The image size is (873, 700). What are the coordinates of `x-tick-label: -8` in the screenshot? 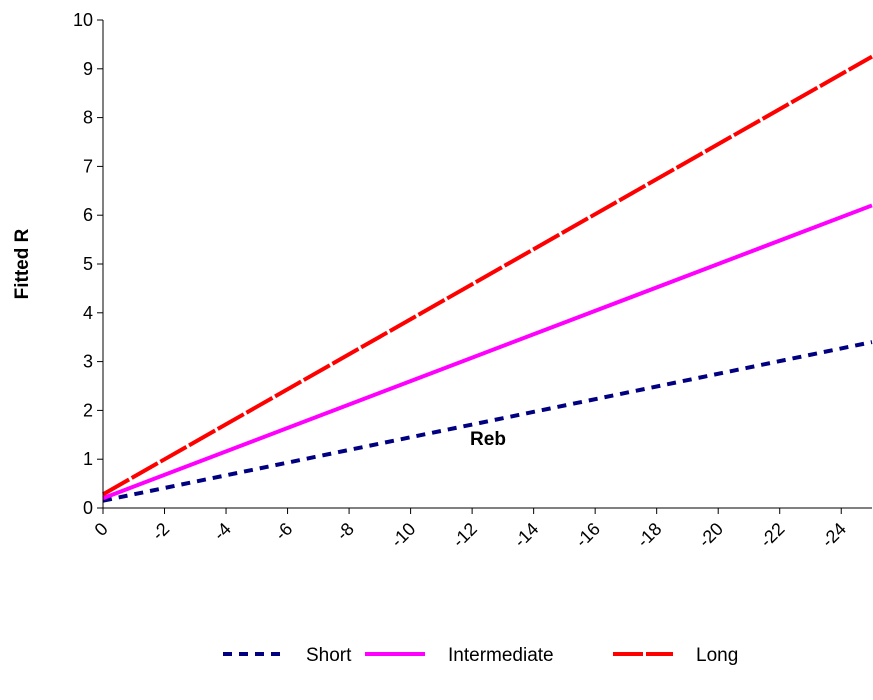 It's located at (344, 531).